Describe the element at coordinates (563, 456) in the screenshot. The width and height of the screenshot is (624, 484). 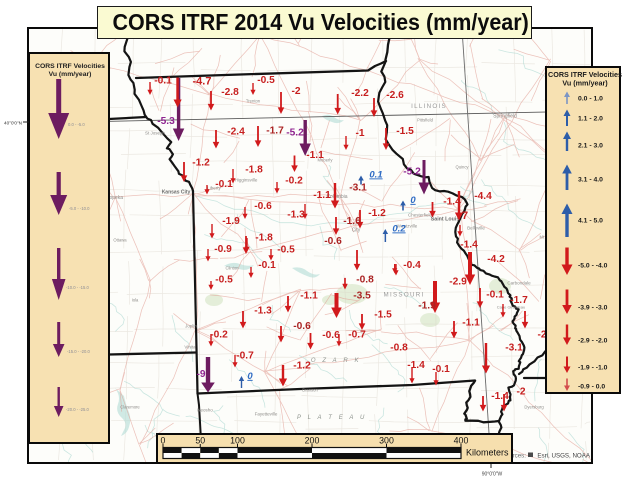
I see `svg-text: Esri, USGS, NOAA` at that location.